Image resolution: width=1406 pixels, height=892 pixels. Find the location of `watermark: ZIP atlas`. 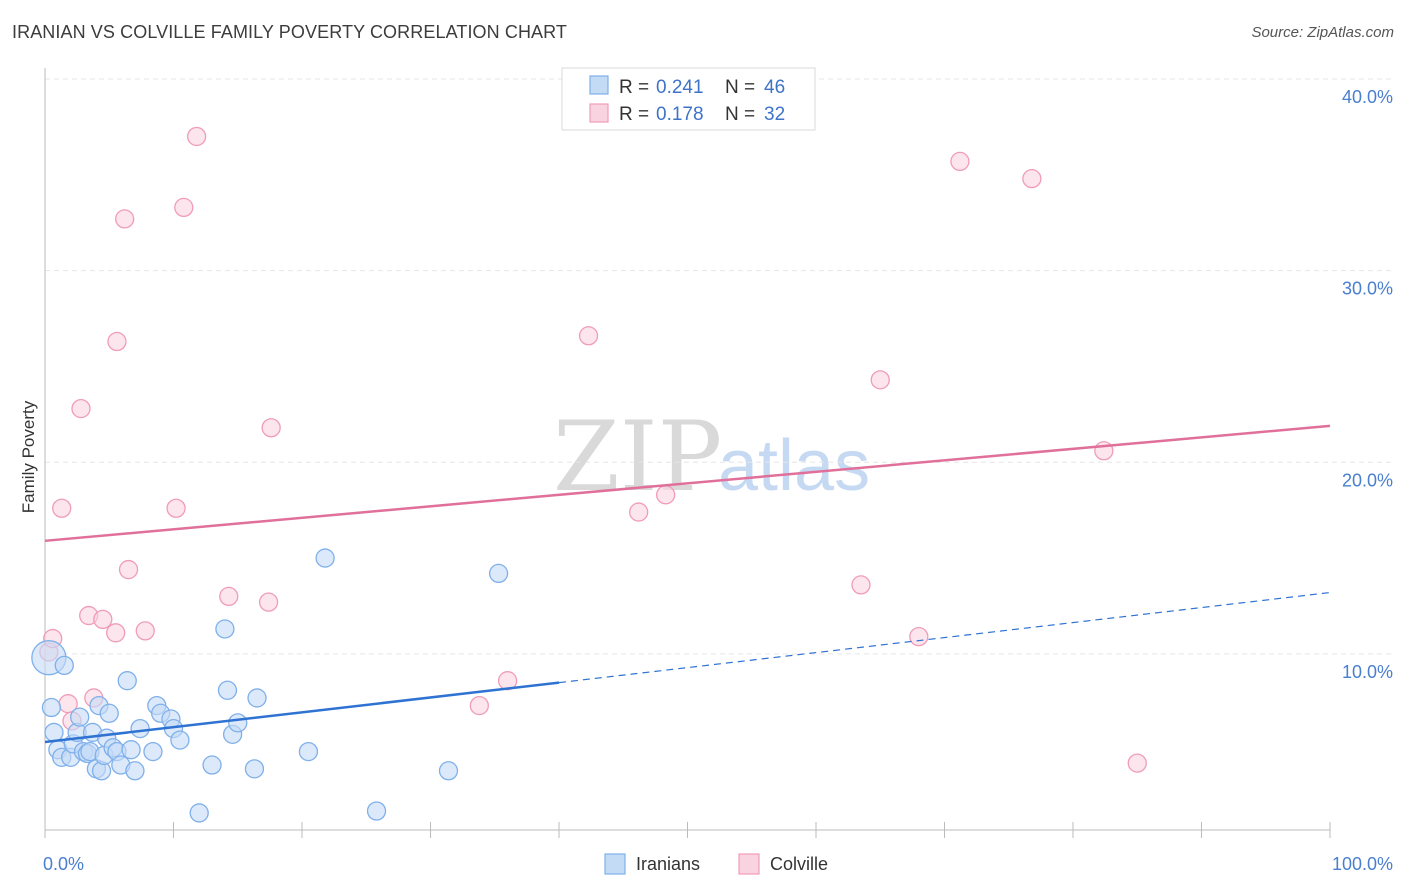

watermark: ZIP atlas is located at coordinates (711, 457).